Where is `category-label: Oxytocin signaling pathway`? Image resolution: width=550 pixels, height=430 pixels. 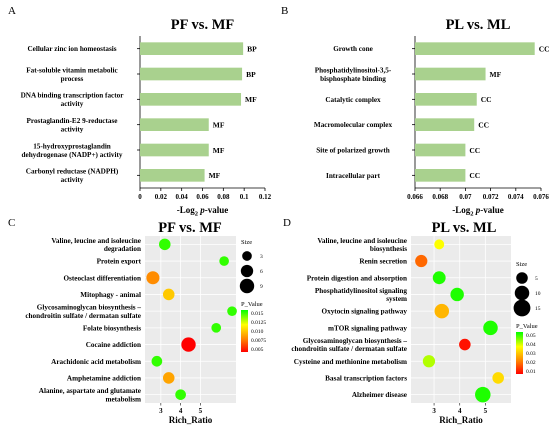 category-label: Oxytocin signaling pathway is located at coordinates (365, 312).